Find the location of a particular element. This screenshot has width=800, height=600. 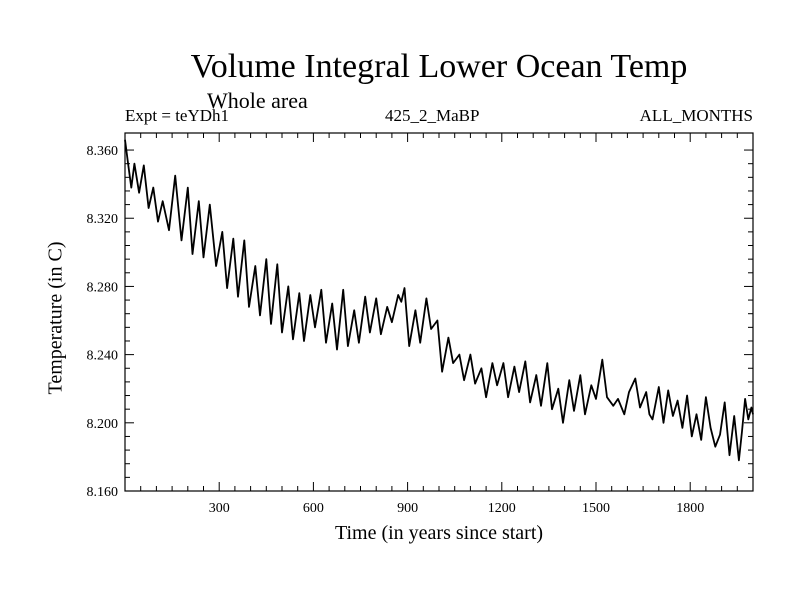

y-tick-label: 8.280 is located at coordinates (103, 287).